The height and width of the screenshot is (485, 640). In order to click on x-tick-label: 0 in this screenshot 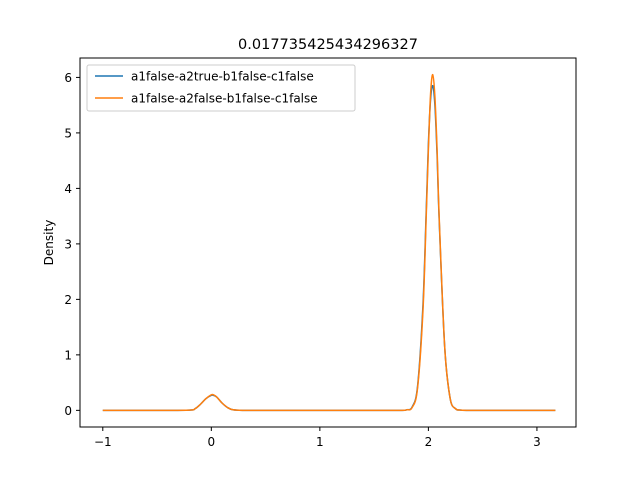, I will do `click(212, 442)`.